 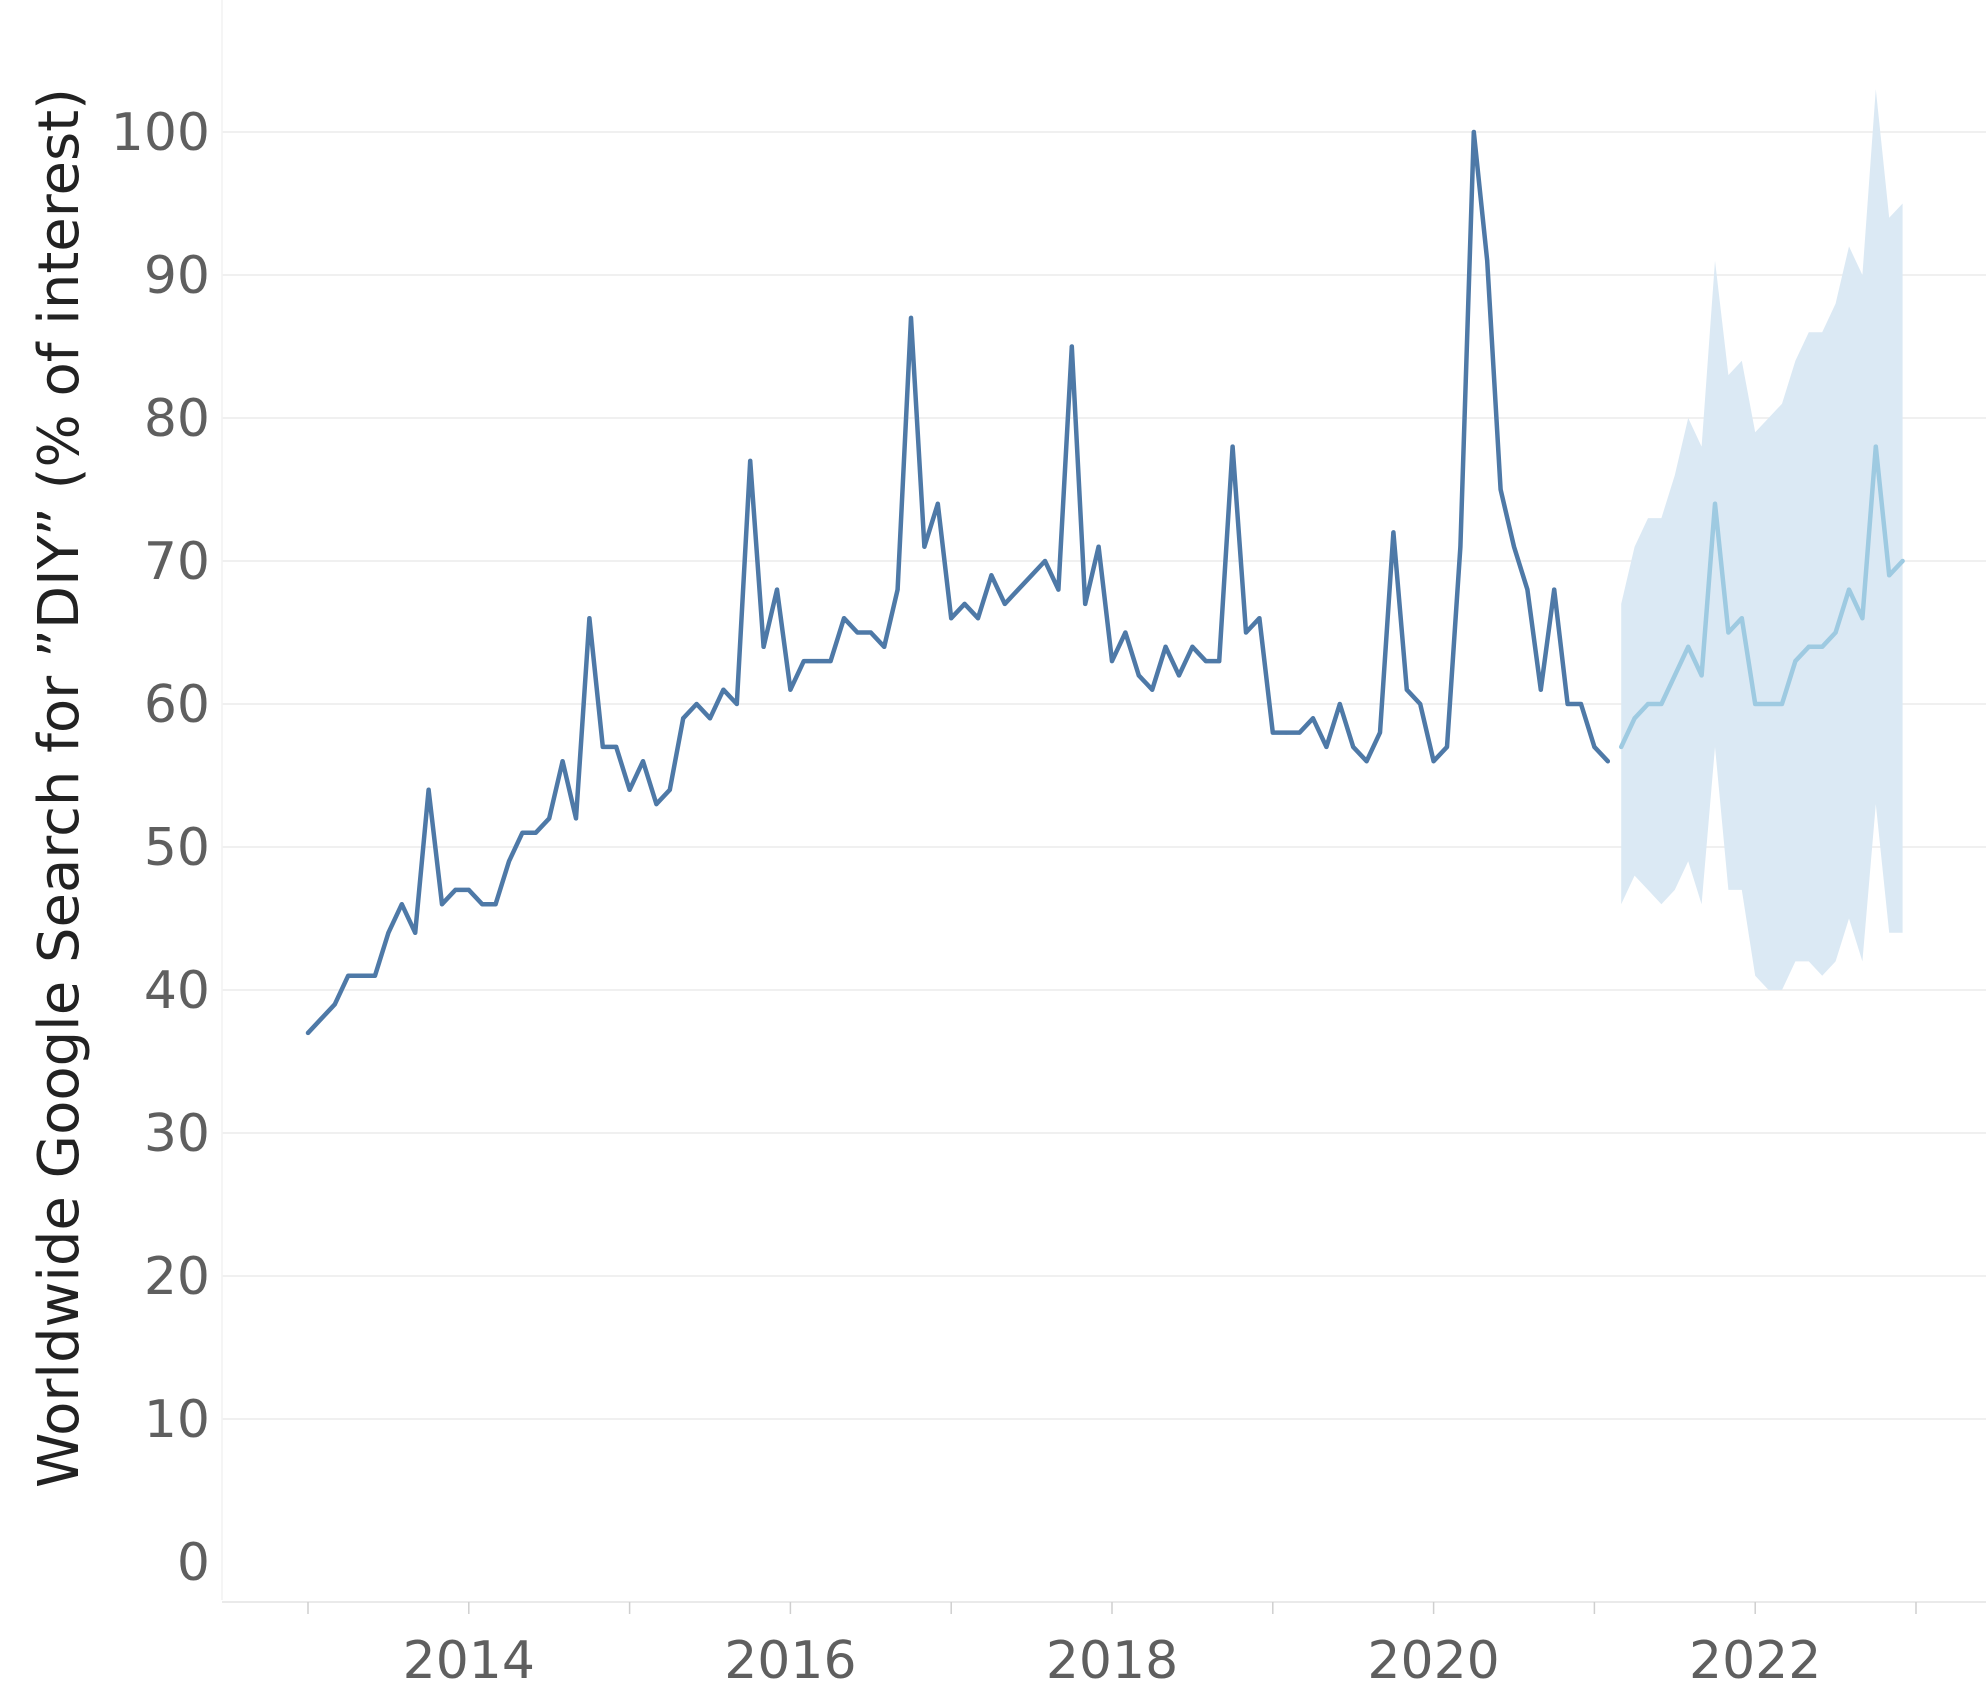 I want to click on y-tick-label: 90, so click(x=177, y=276).